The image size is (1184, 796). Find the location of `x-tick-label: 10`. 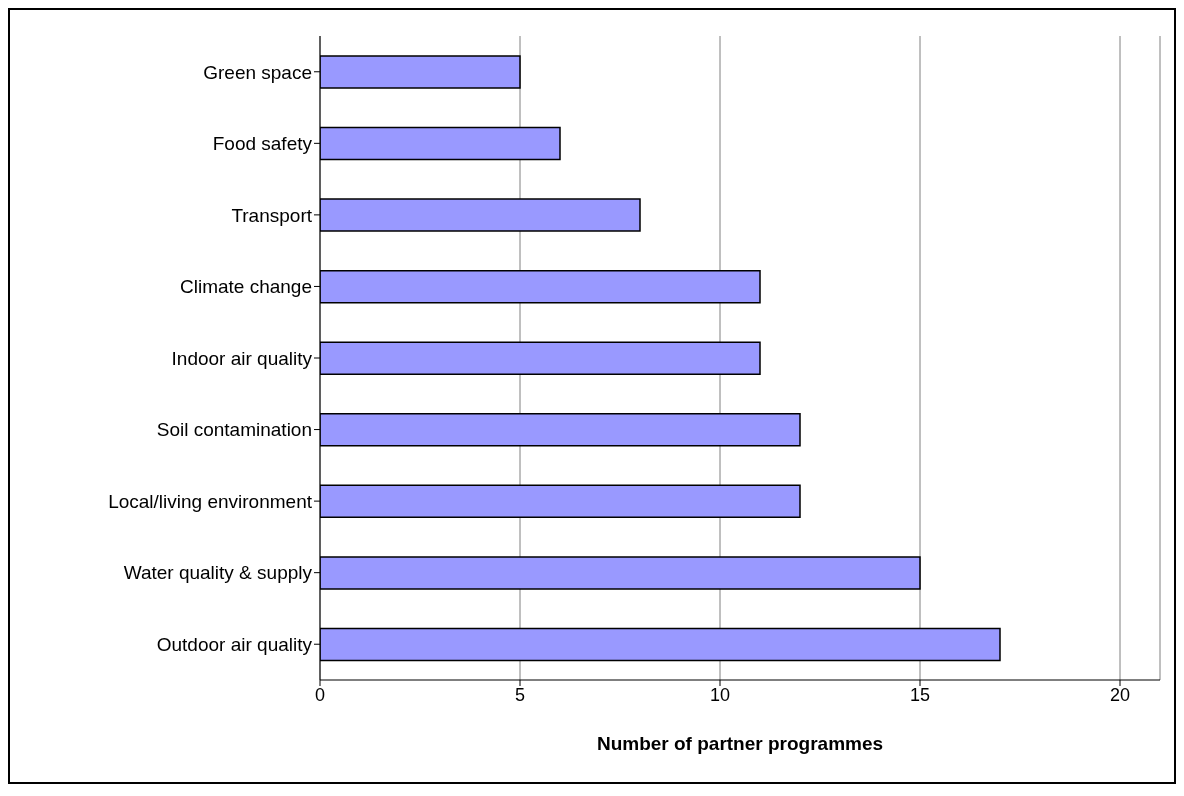

x-tick-label: 10 is located at coordinates (720, 694).